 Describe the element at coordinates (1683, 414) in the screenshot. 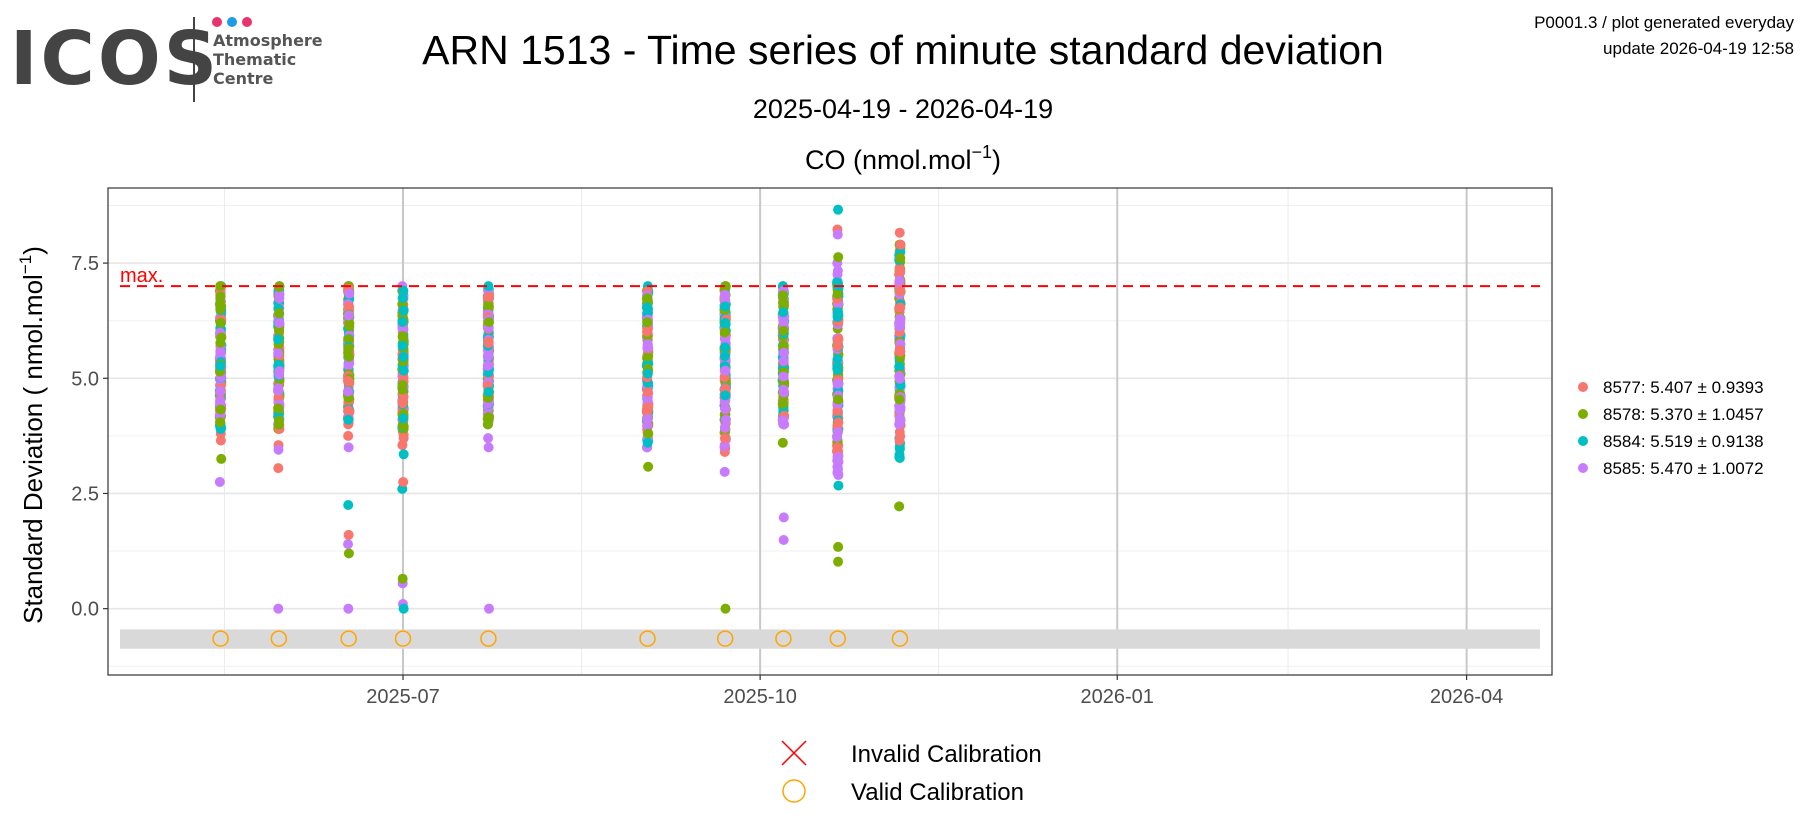

I see `legend-label-8578: 8578: 5.370 ± 1.0457` at that location.